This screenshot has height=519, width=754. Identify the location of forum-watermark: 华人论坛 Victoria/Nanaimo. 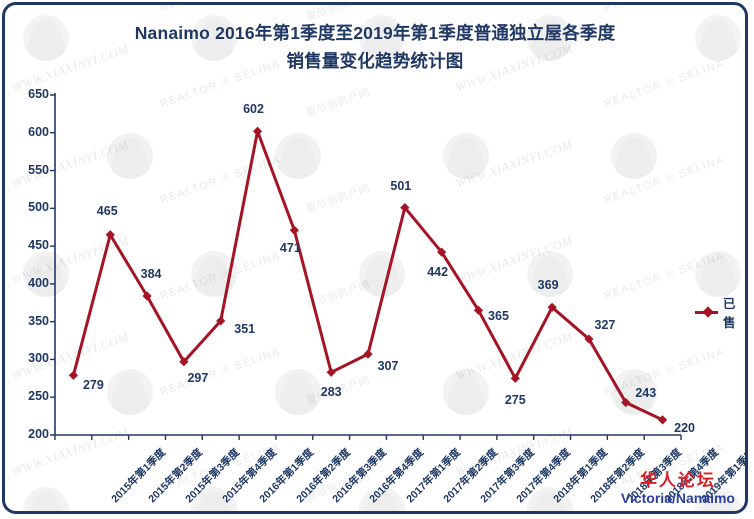
(678, 489).